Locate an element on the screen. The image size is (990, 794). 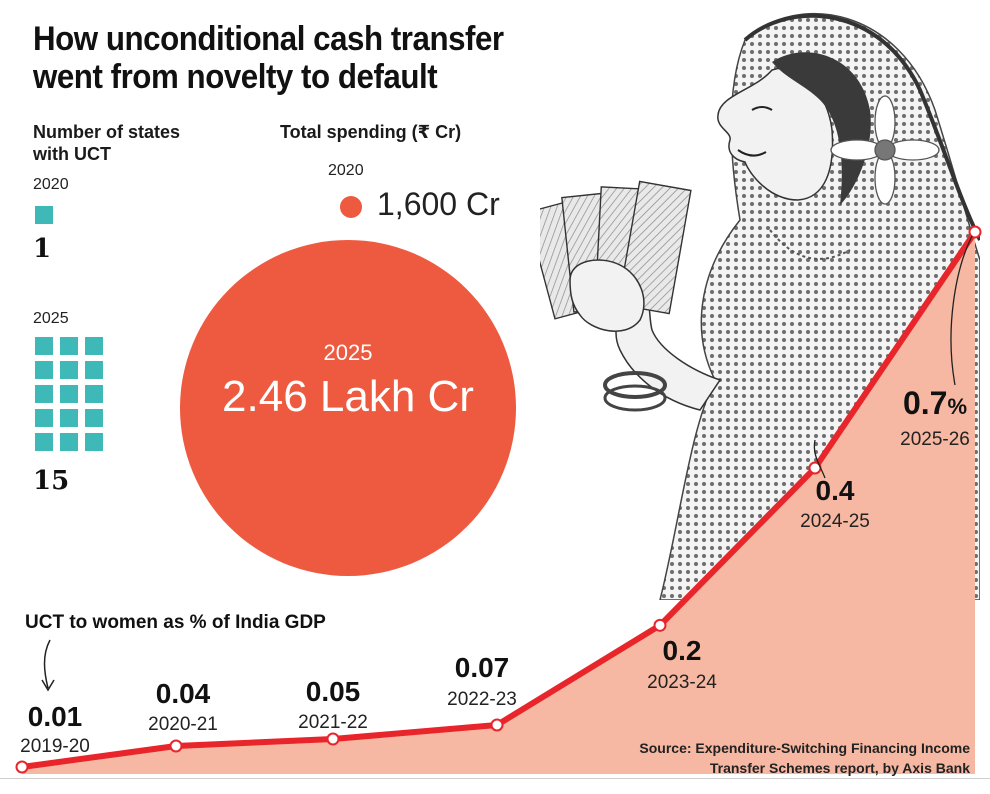
gdp-category-label: 2024-25 is located at coordinates (835, 521).